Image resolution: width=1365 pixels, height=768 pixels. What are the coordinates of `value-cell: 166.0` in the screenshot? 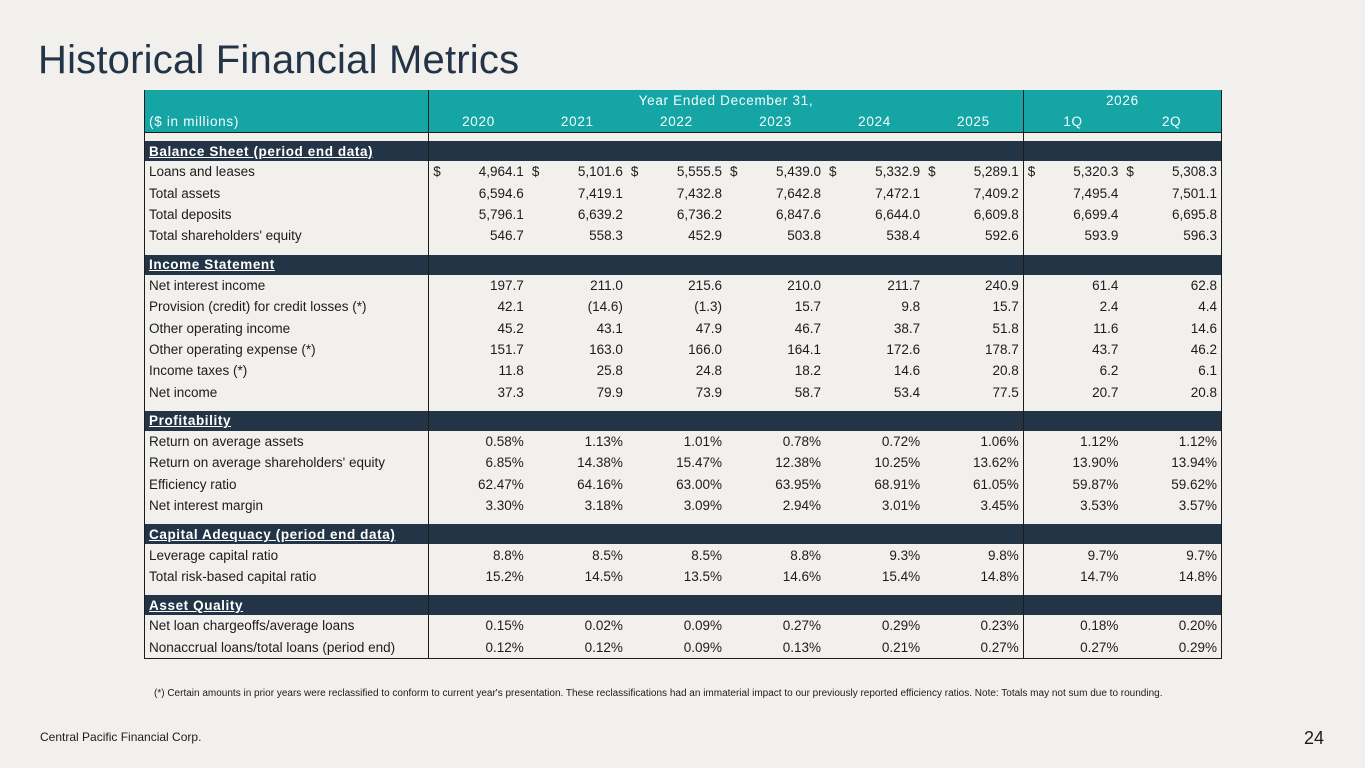 It's located at (705, 349).